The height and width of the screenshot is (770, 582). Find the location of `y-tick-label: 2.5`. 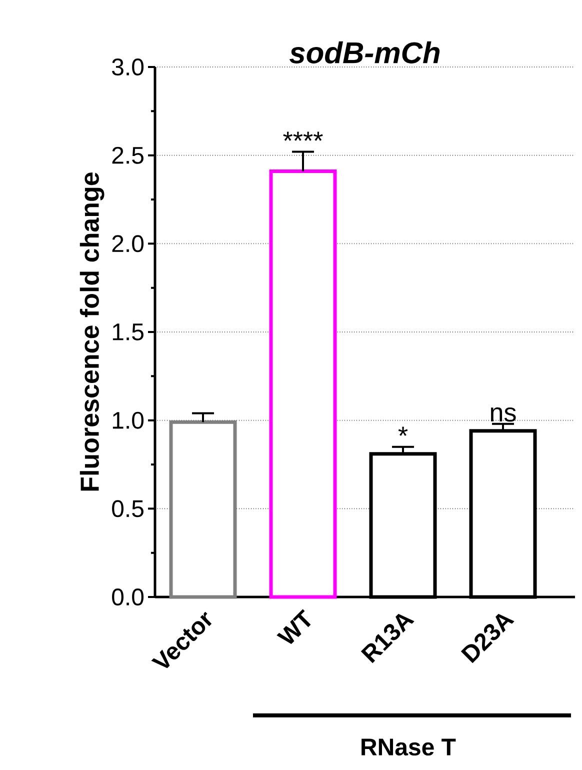

y-tick-label: 2.5 is located at coordinates (128, 155).